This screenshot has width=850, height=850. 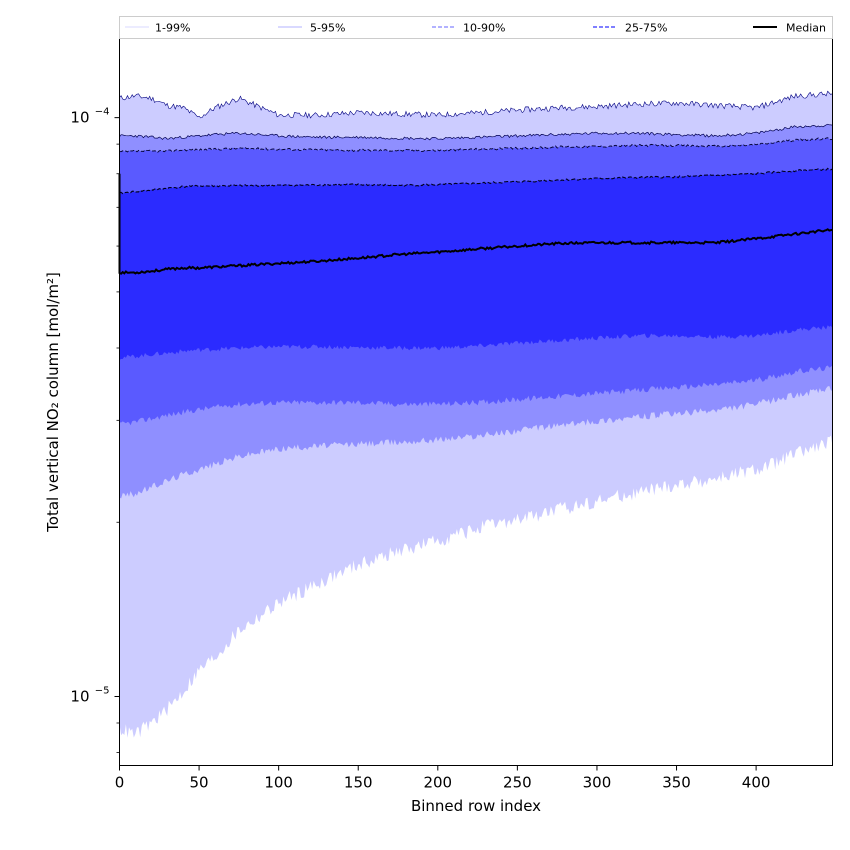 I want to click on x-axis: 0 50 100 150 200 250 300 350 400, so click(x=443, y=778).